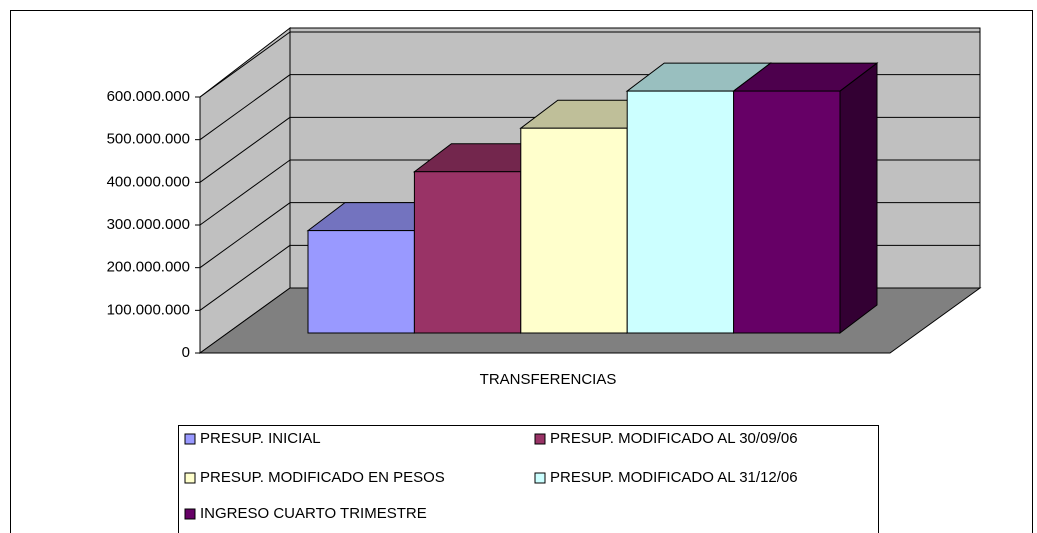  I want to click on x-tick-label: TRANSFERENCIAS, so click(548, 379).